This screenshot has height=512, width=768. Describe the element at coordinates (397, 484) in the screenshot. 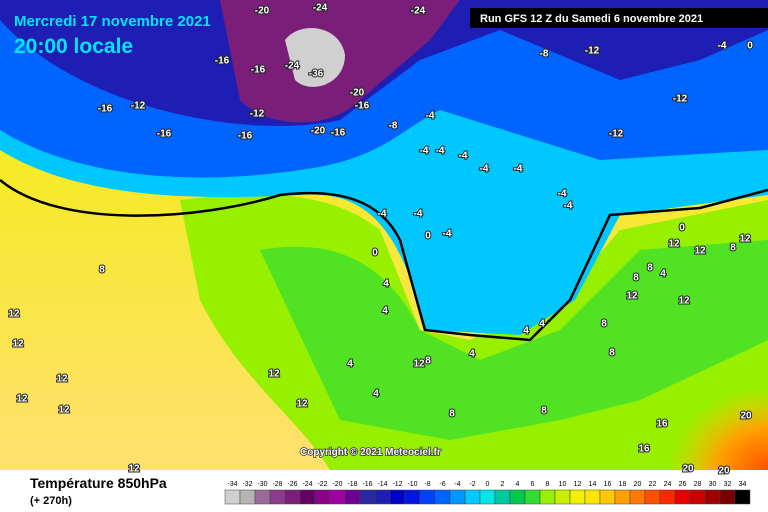

I see `legend-tick-label: -12` at that location.